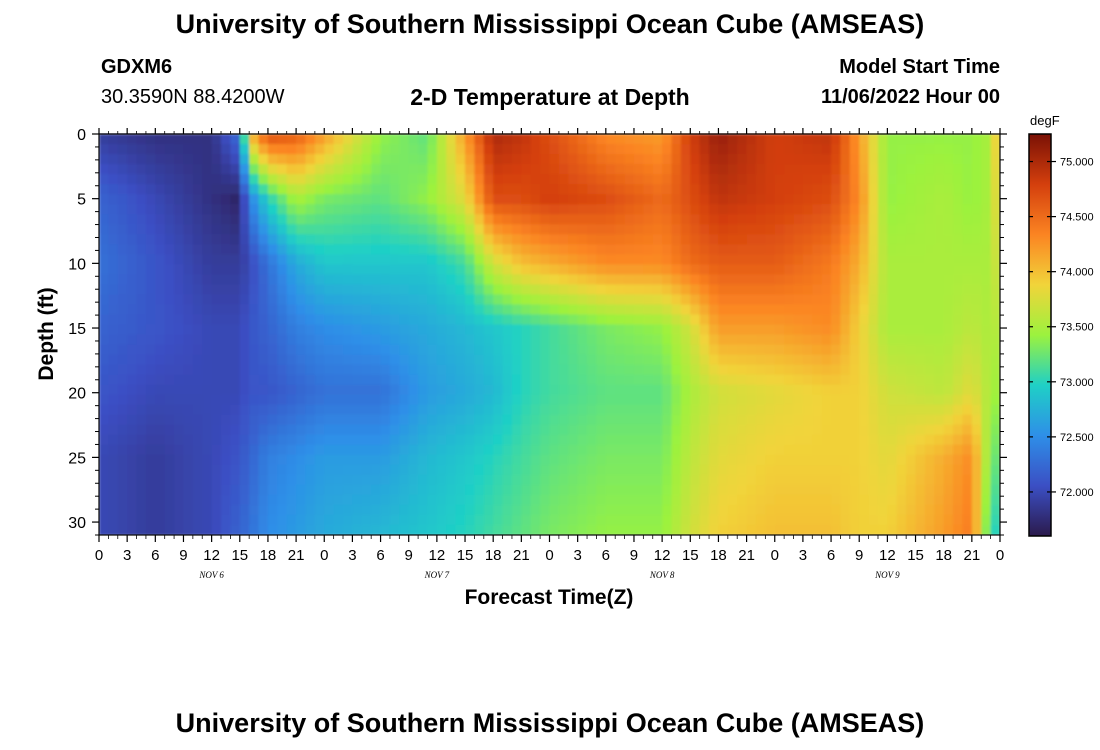 This screenshot has height=750, width=1100. I want to click on x-tick-label: 18, so click(943, 555).